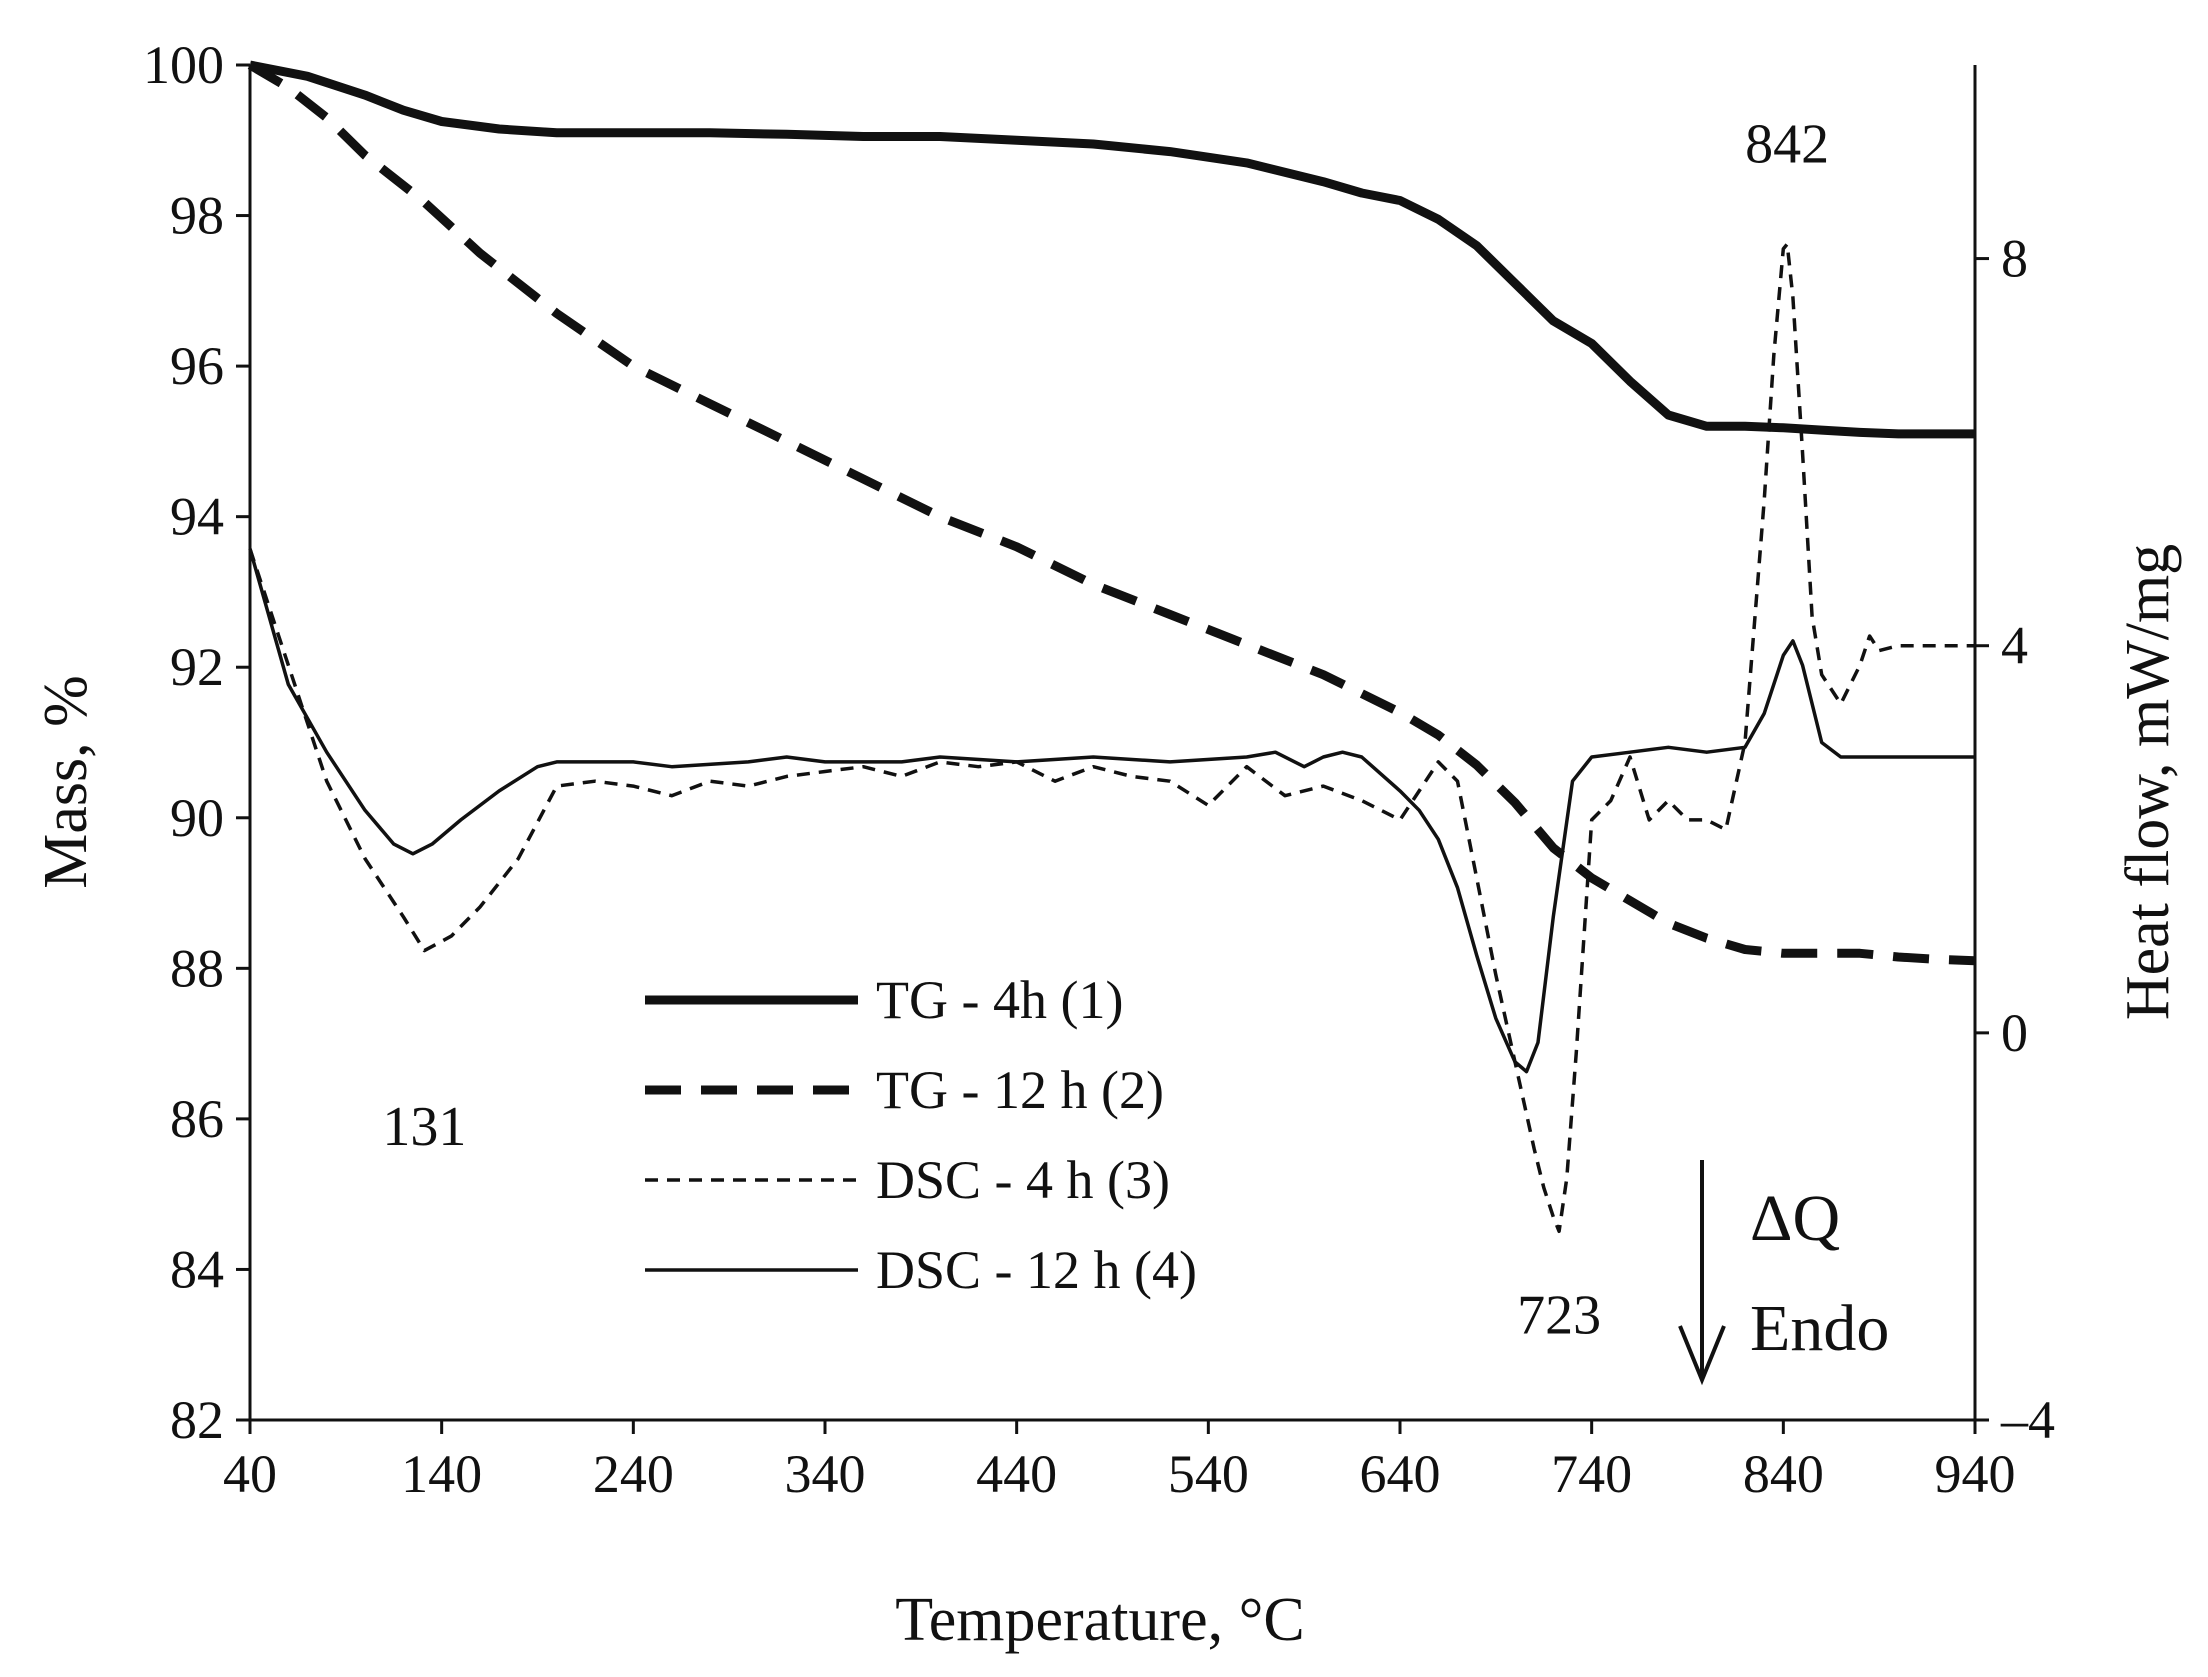  Describe the element at coordinates (1020, 1090) in the screenshot. I see `legend-label-2: TG - 12 h (2)` at that location.